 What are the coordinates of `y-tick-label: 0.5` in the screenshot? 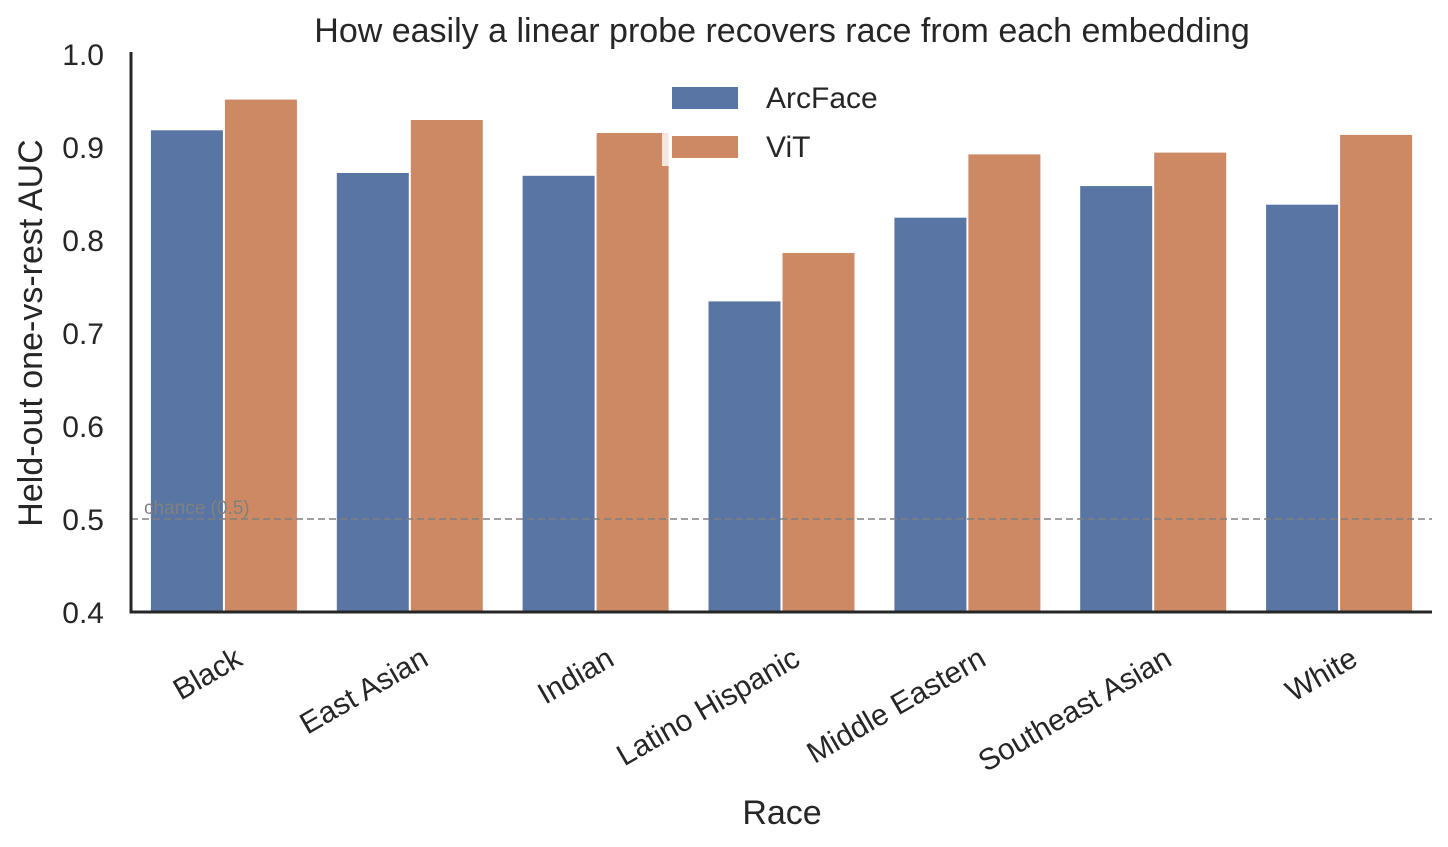 It's located at (83, 520).